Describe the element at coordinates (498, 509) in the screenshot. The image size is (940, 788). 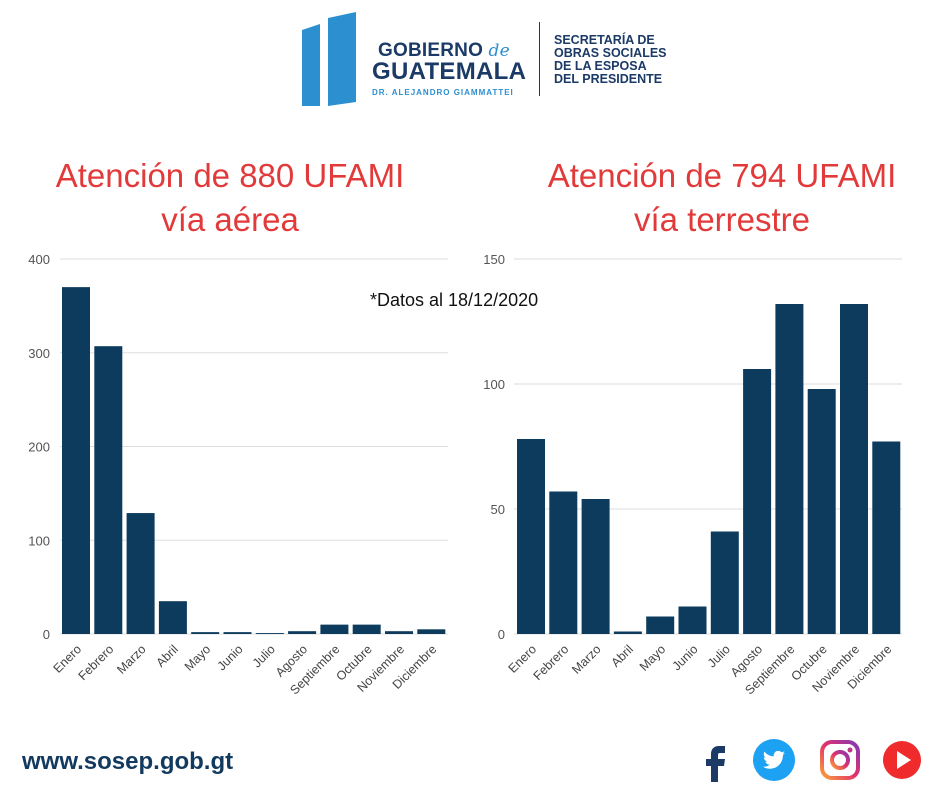
I see `y-tick-label: 50` at that location.